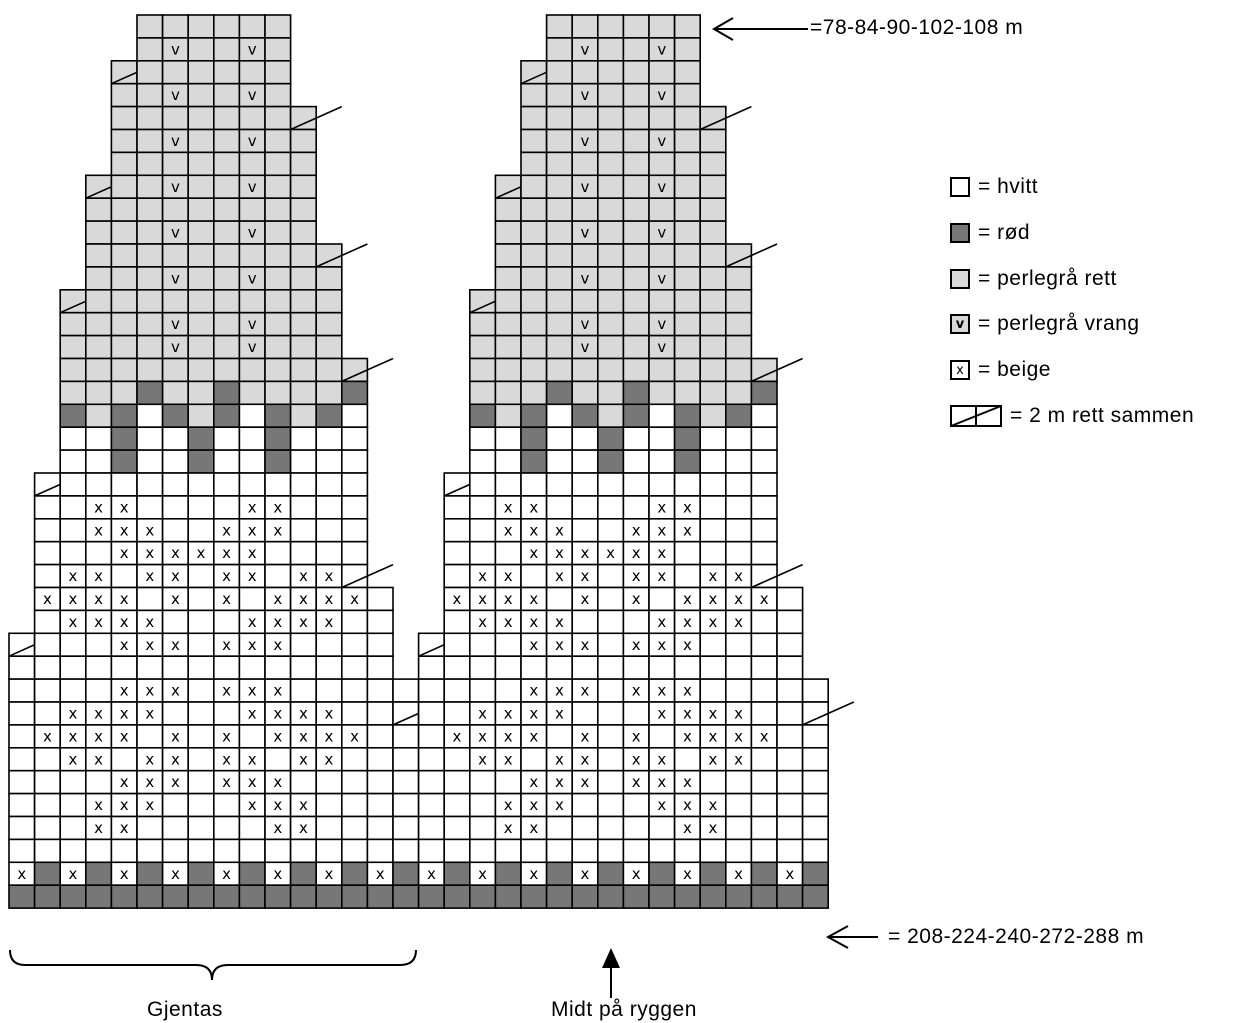 This screenshot has height=1023, width=1236. I want to click on beige-x-icon: x, so click(960, 370).